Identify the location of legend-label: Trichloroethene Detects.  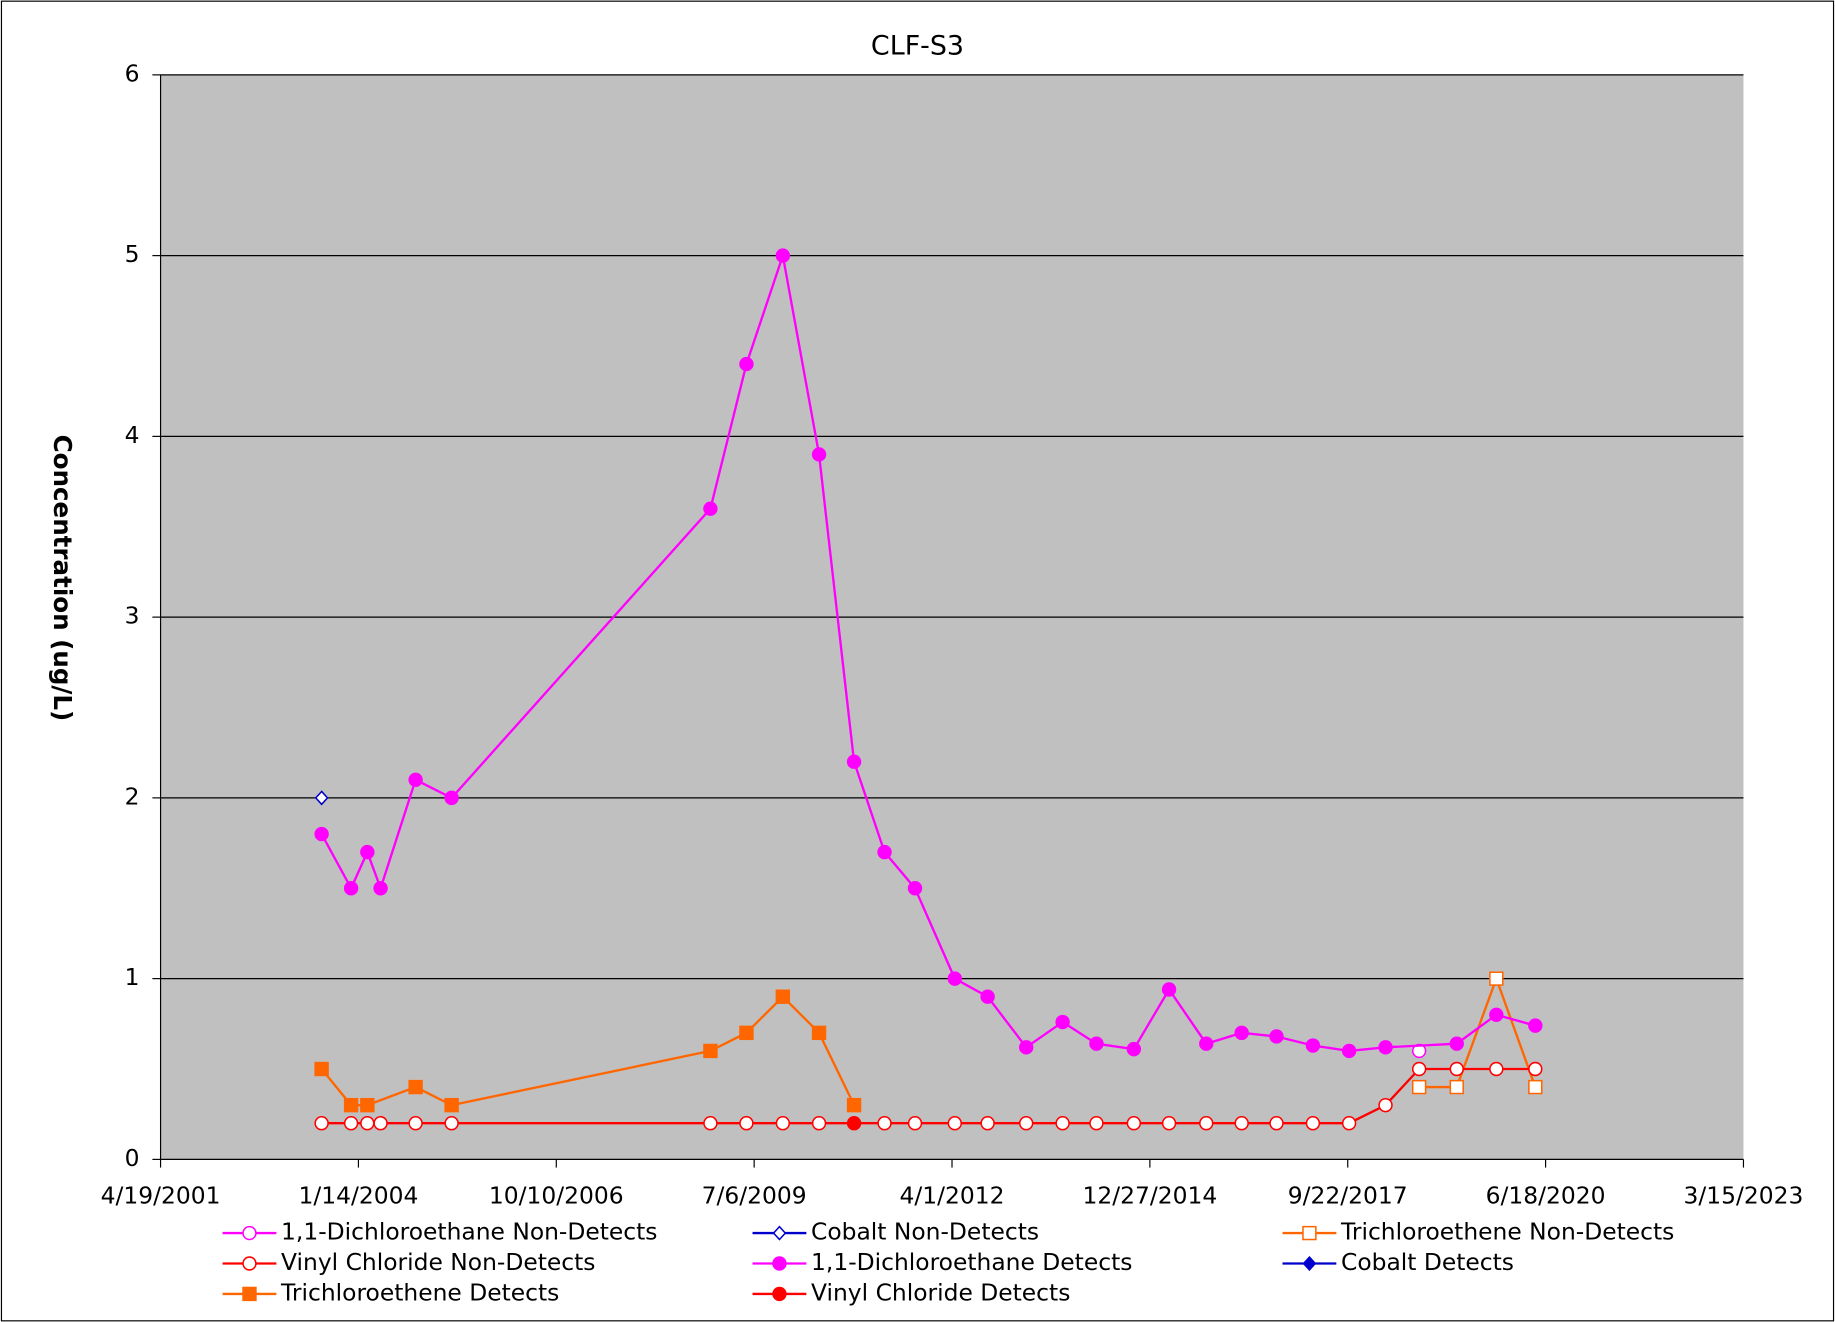
(419, 1292).